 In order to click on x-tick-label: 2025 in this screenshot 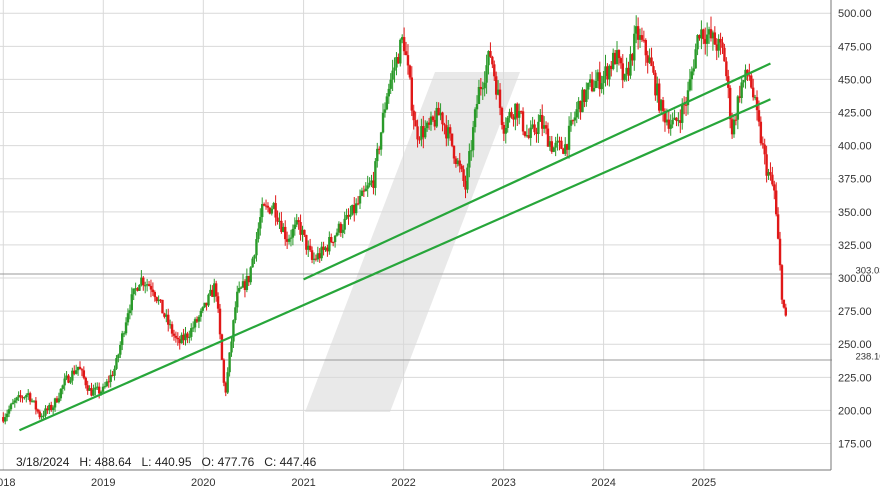, I will do `click(704, 483)`.